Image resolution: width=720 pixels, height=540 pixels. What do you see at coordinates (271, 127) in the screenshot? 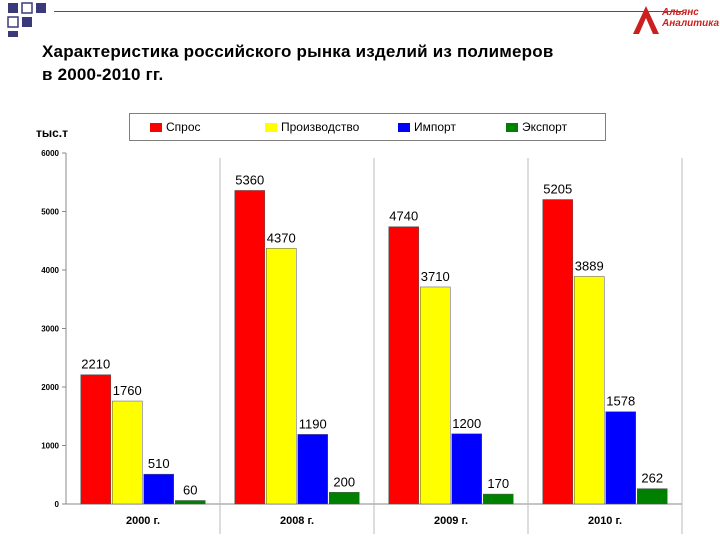
I see `legend-swatch-production` at bounding box center [271, 127].